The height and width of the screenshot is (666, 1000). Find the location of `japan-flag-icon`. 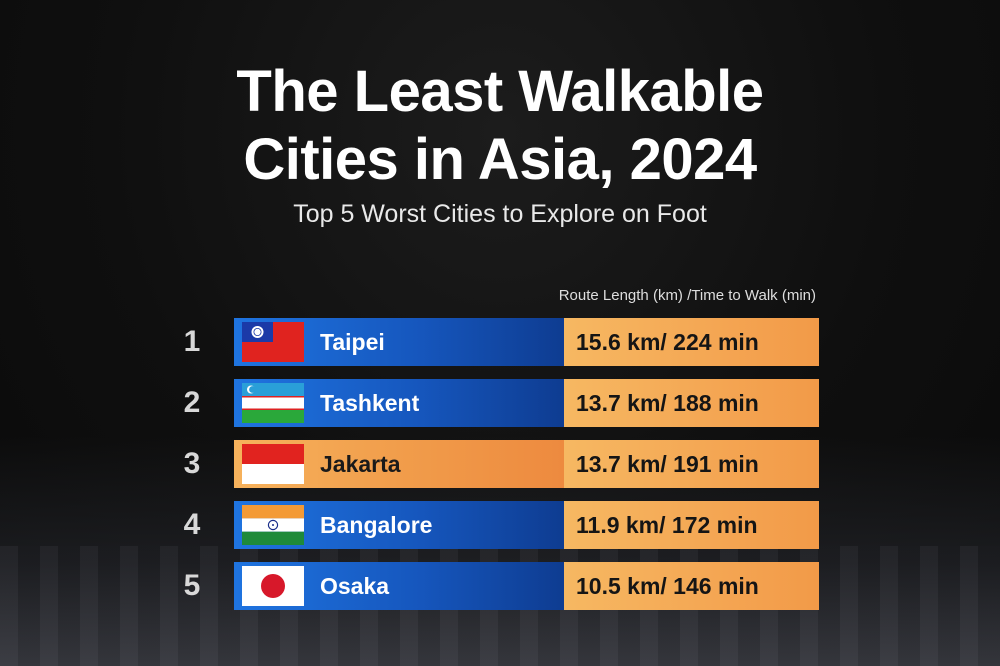

japan-flag-icon is located at coordinates (273, 586).